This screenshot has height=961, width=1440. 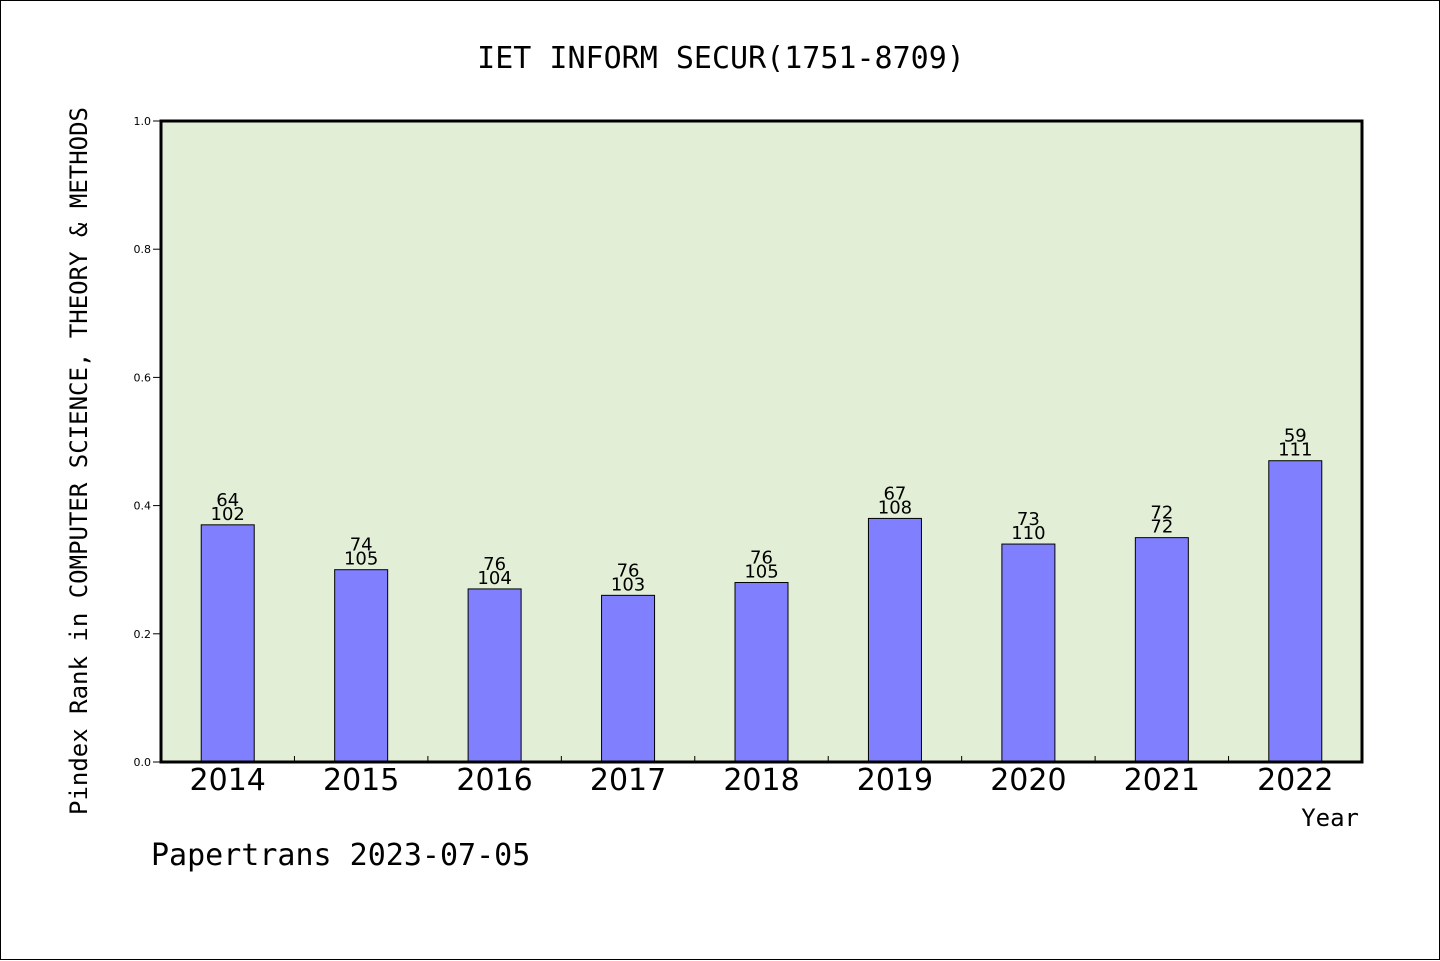 I want to click on y-tick-label: 0.0, so click(x=143, y=762).